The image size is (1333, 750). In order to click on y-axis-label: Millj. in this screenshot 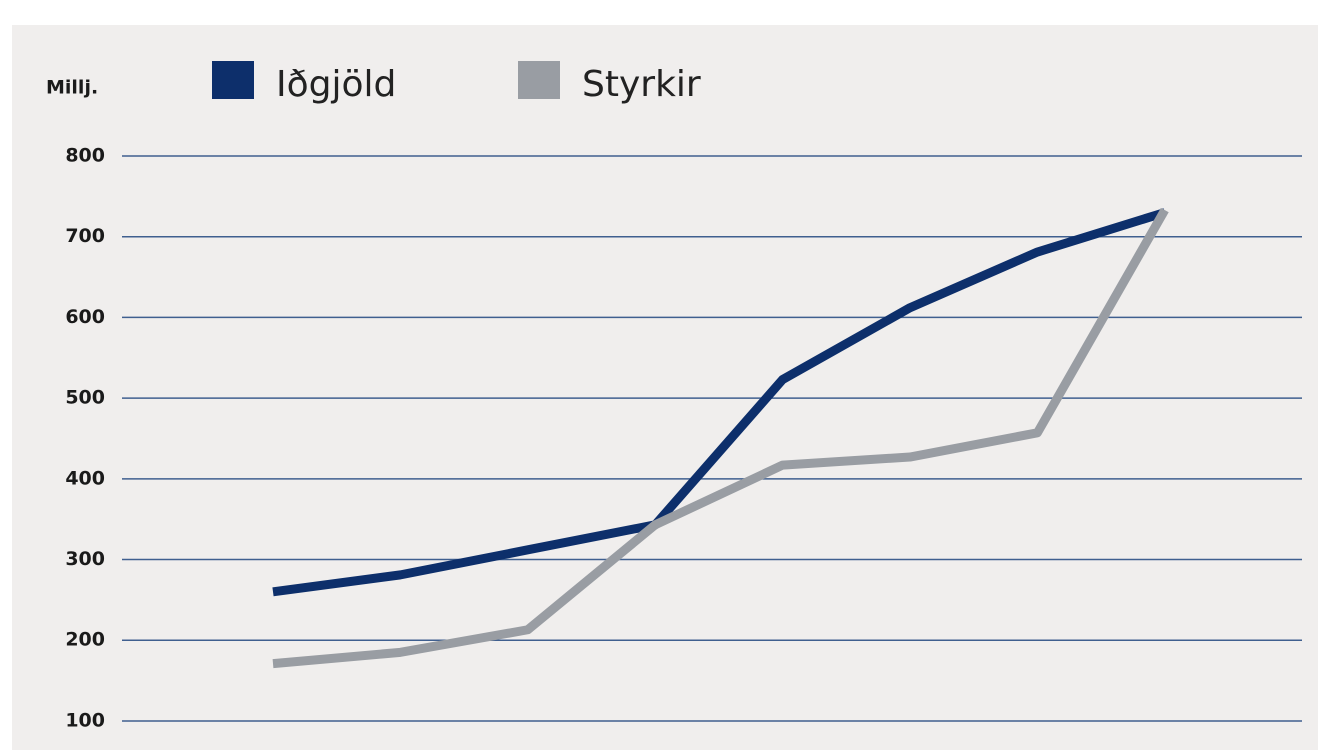, I will do `click(72, 88)`.